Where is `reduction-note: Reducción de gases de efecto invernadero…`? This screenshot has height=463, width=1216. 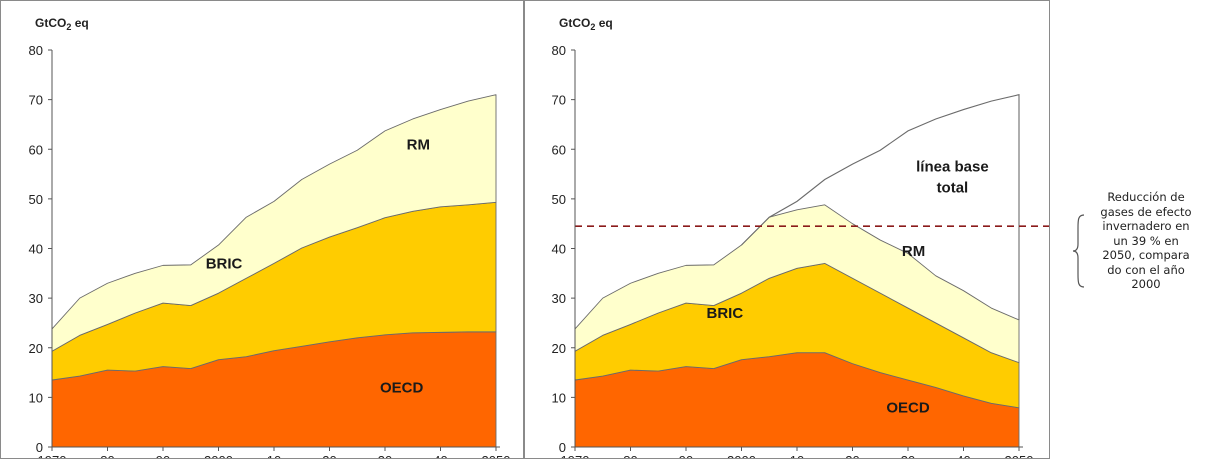 reduction-note: Reducción de gases de efecto invernadero… is located at coordinates (1146, 241).